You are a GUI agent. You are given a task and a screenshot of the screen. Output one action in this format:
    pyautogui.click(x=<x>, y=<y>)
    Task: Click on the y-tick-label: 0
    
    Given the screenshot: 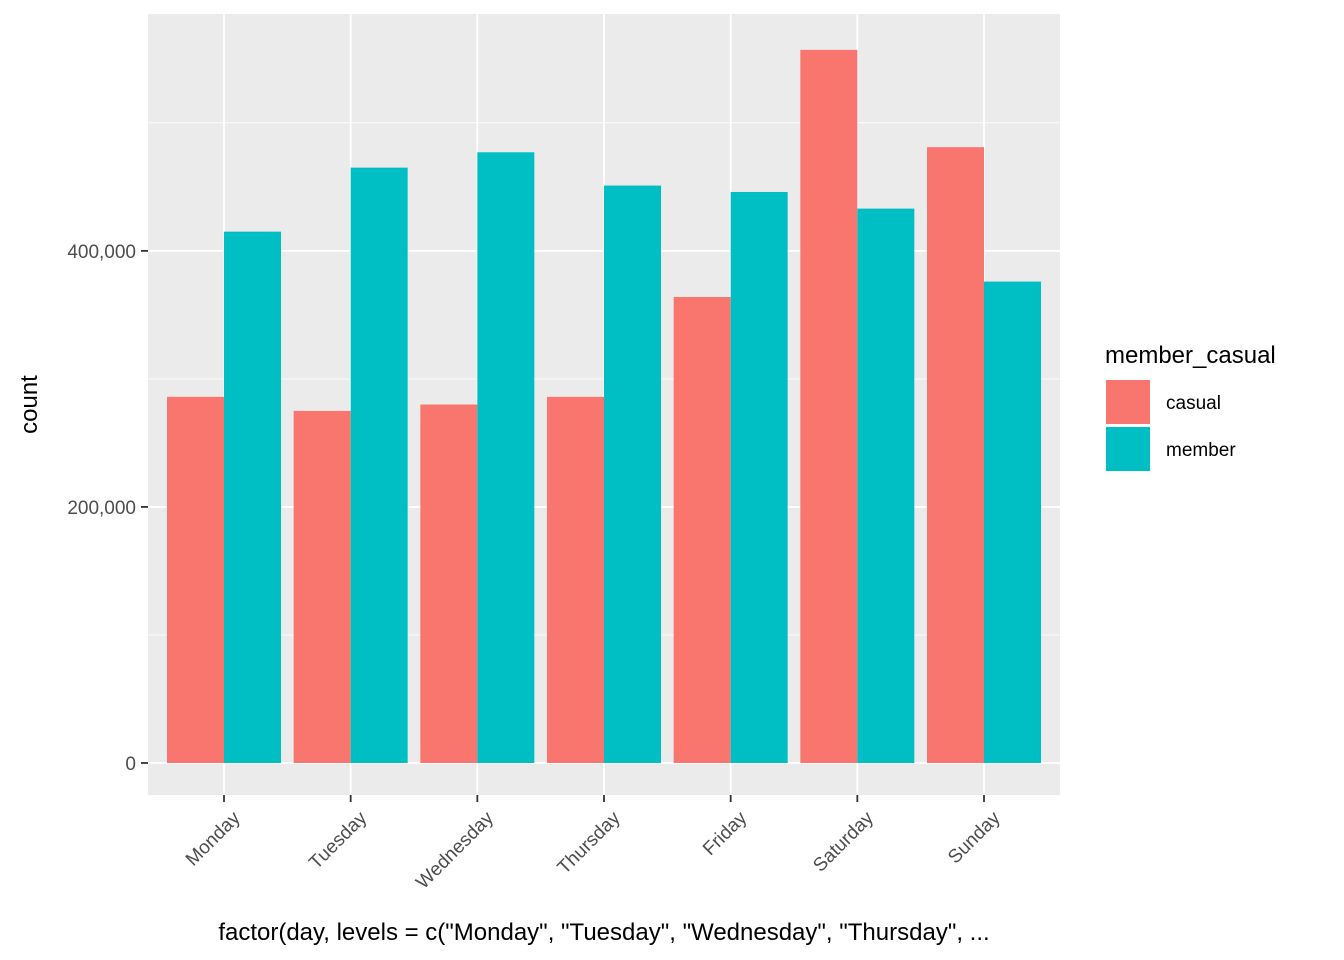 What is the action you would take?
    pyautogui.click(x=130, y=764)
    